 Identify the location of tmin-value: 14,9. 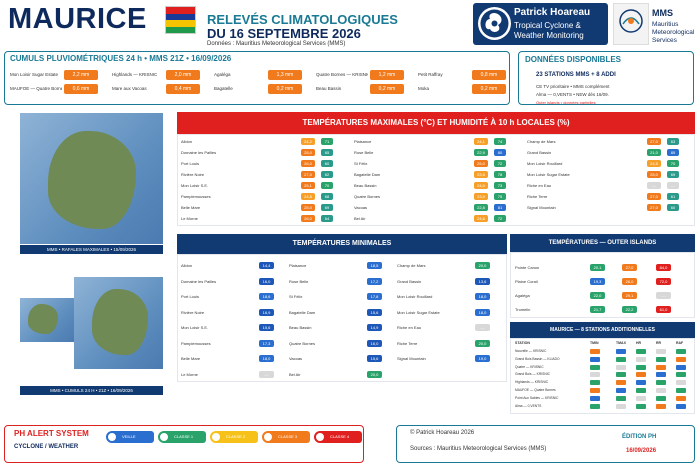
(374, 327).